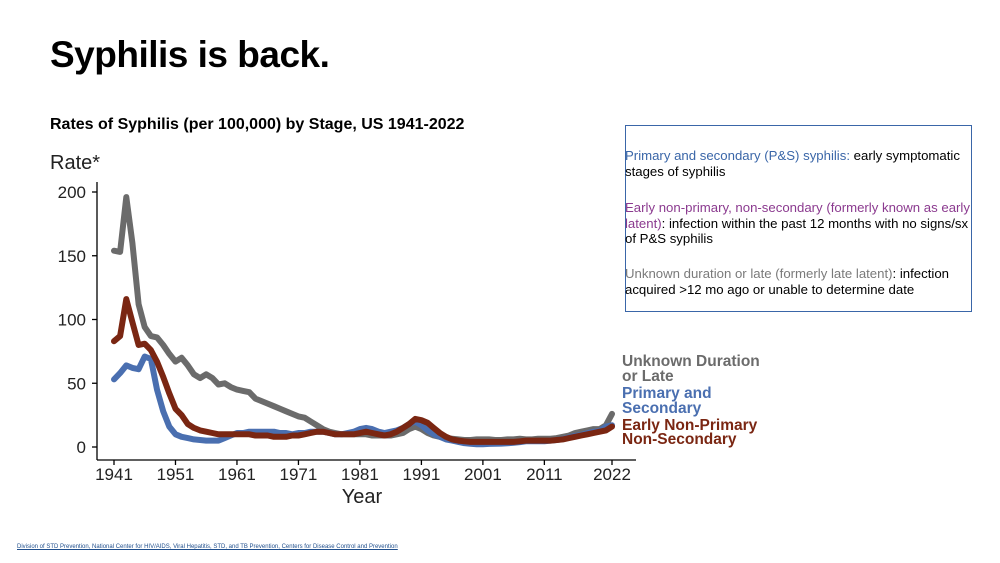 The height and width of the screenshot is (563, 1000). What do you see at coordinates (299, 474) in the screenshot?
I see `x-tick-label: 1971` at bounding box center [299, 474].